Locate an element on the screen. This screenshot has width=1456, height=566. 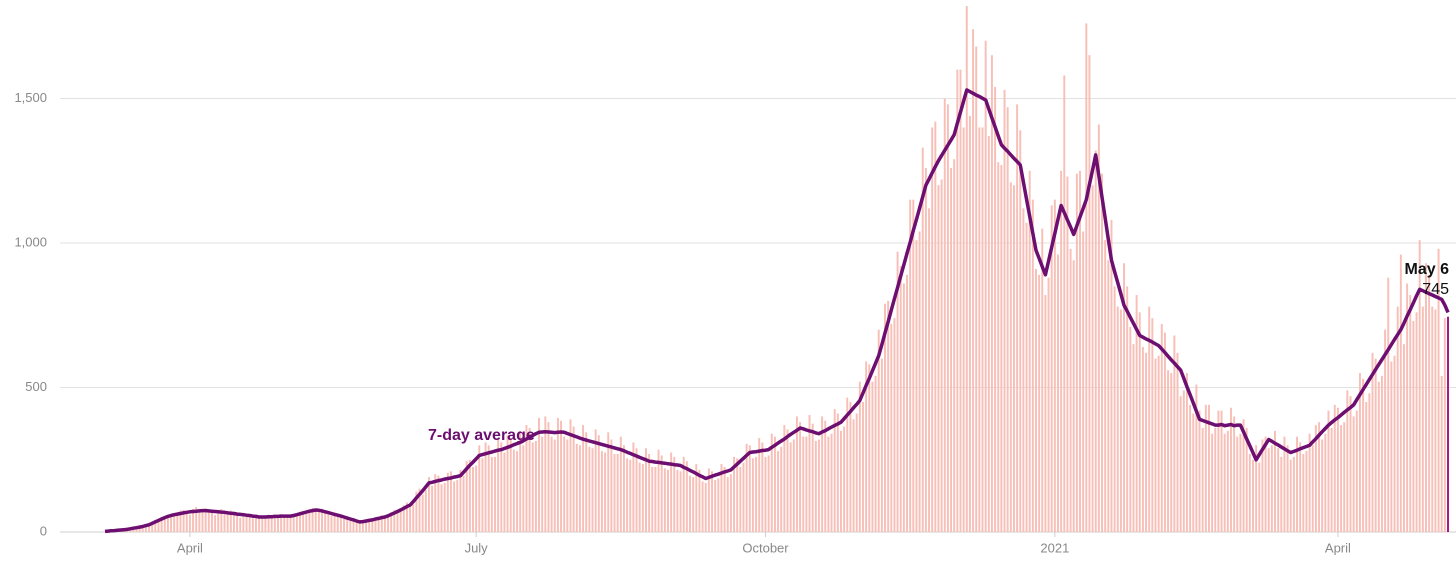
x-tick-label: April is located at coordinates (190, 547).